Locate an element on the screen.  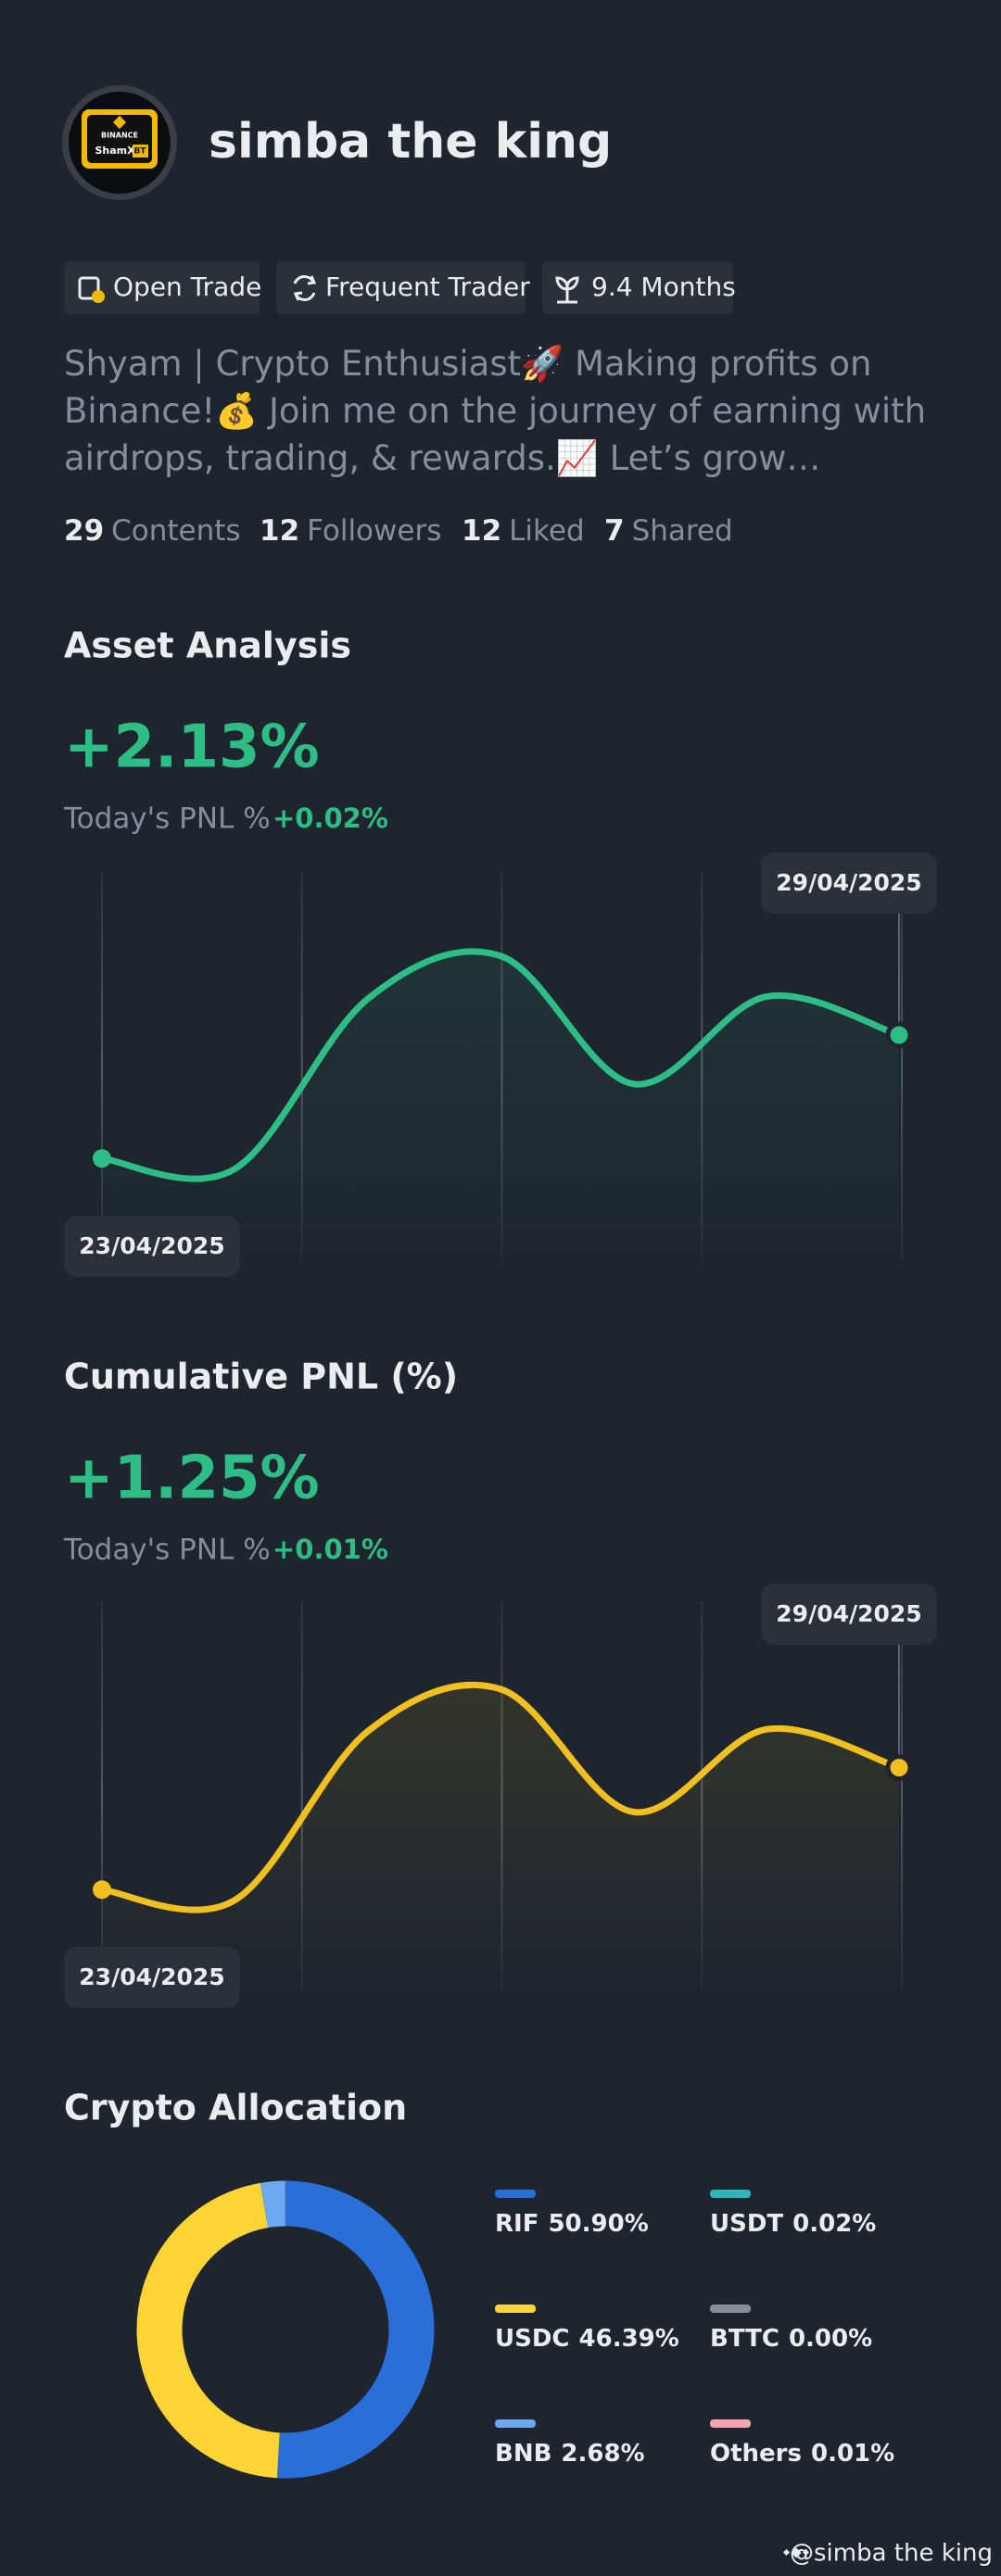
stat: 7 Shared is located at coordinates (668, 531).